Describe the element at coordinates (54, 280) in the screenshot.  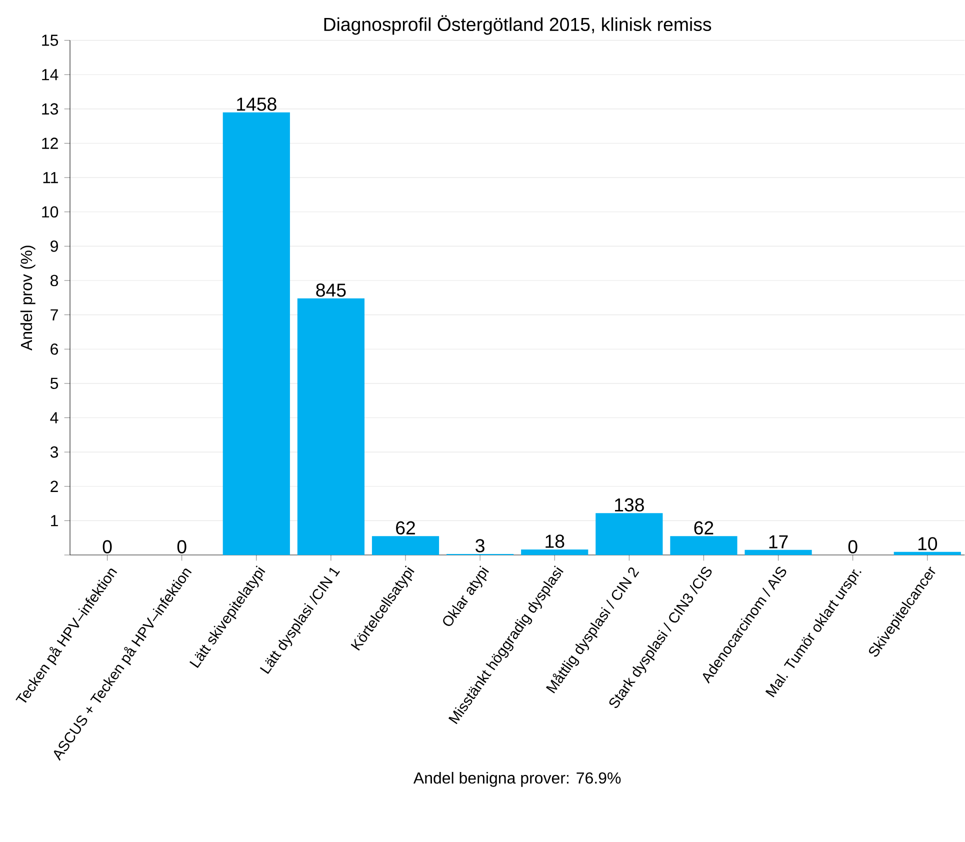
I see `y-tick-label: 8` at that location.